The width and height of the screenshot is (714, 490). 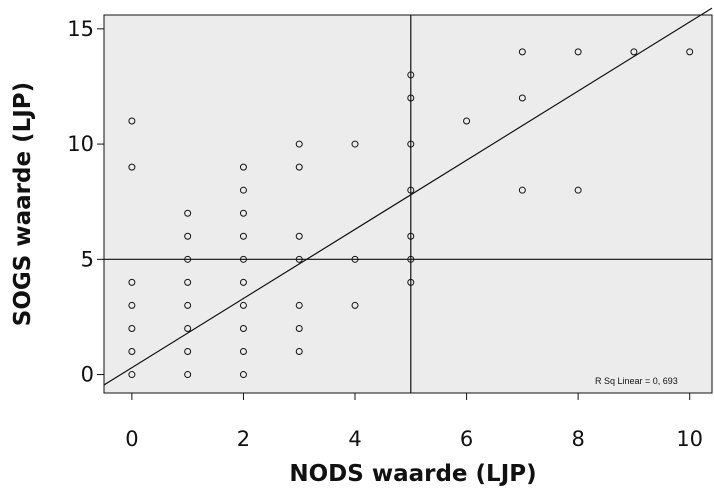 What do you see at coordinates (87, 259) in the screenshot?
I see `y-tick-label: 5` at bounding box center [87, 259].